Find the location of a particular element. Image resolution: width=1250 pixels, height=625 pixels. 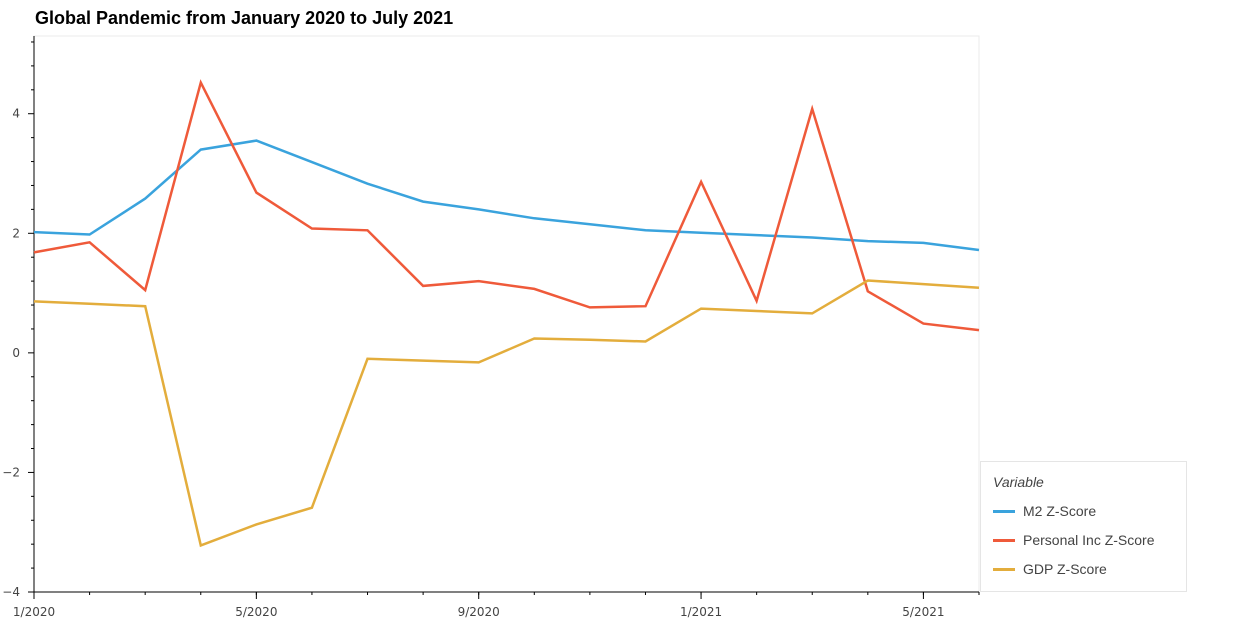

legend-swatch-gdp is located at coordinates (1004, 569).